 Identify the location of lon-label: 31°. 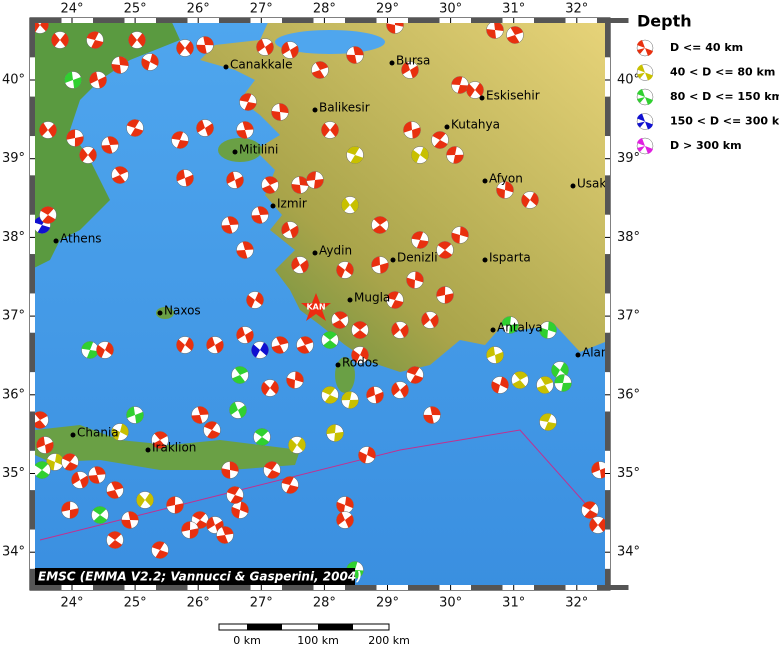
(513, 9).